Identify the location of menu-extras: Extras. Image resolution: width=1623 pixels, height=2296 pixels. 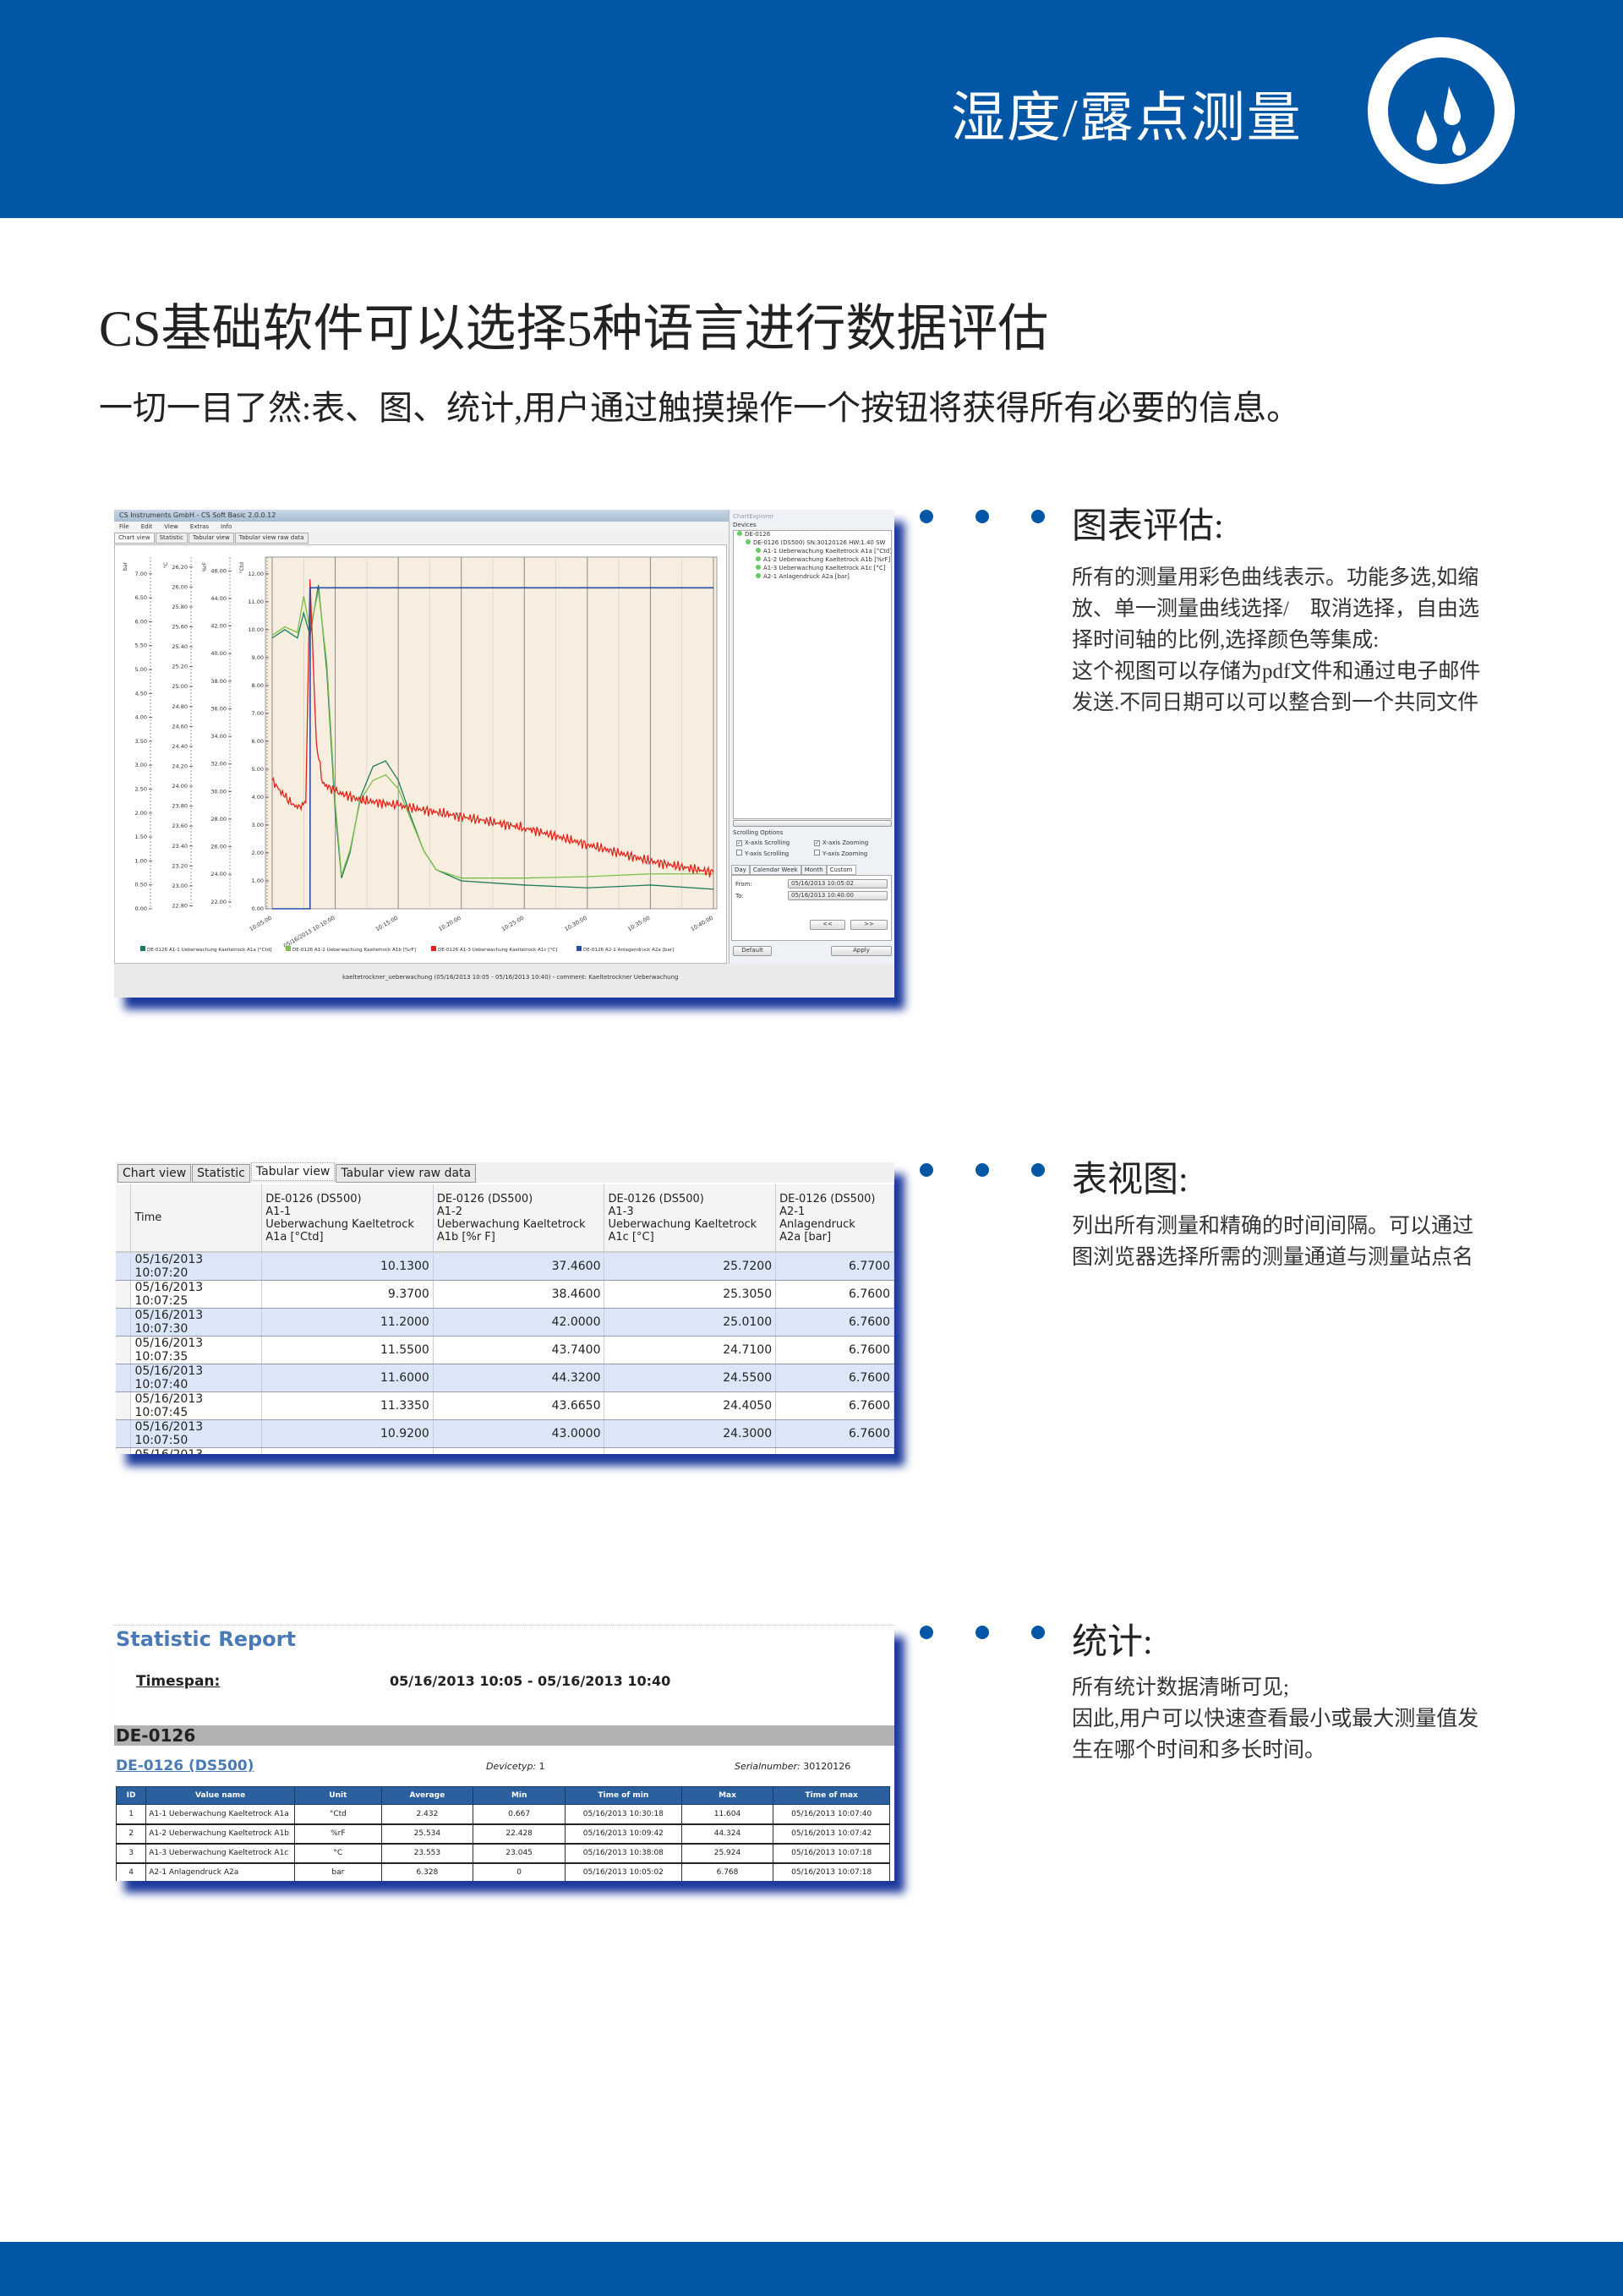
(200, 526).